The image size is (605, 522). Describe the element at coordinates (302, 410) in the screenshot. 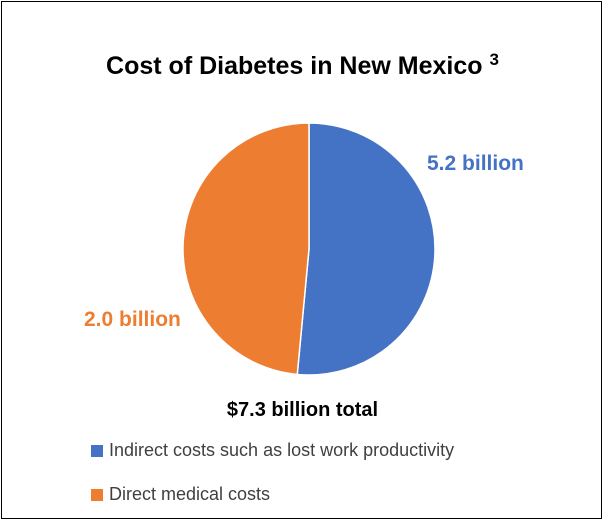

I see `total-annotation: $7.3 billion total` at that location.